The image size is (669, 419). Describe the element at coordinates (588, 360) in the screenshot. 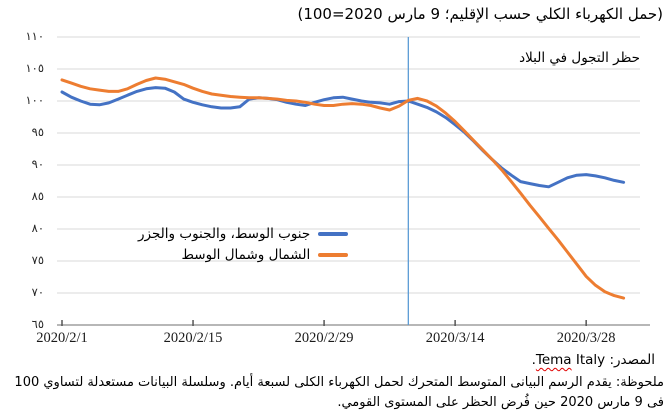

I see `source-value-rest: Italy` at that location.